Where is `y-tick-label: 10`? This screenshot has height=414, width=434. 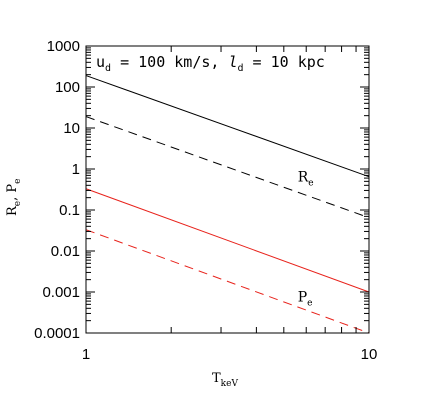 y-tick-label: 10 is located at coordinates (71, 128).